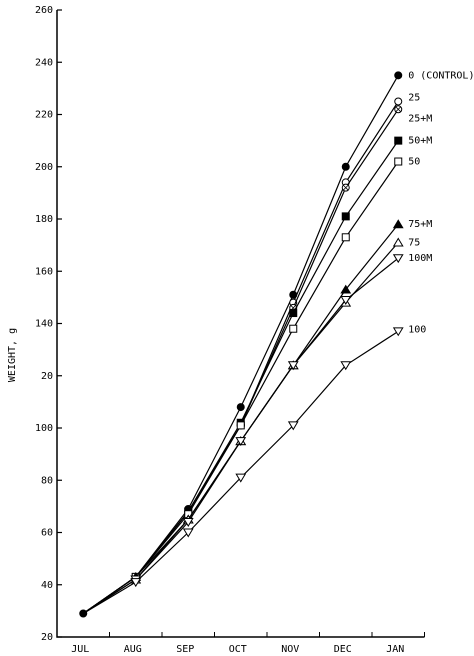 Image resolution: width=474 pixels, height=656 pixels. Describe the element at coordinates (238, 649) in the screenshot. I see `x-tick-label: OCT` at that location.